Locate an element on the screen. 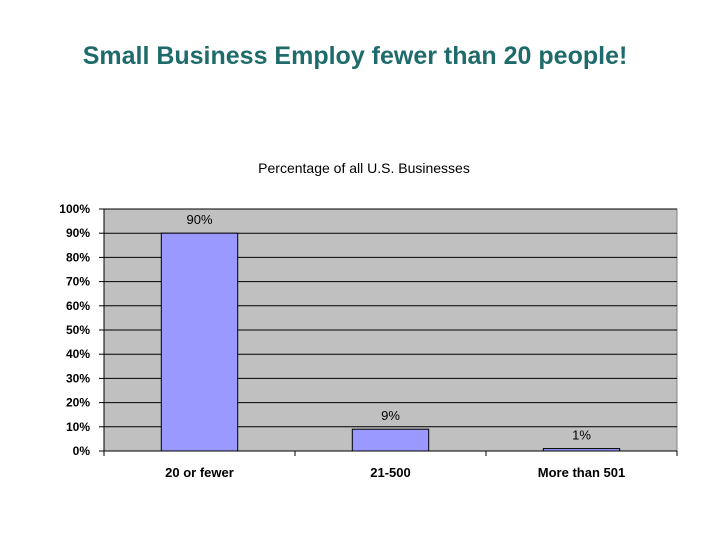  y-axis: 0% 10% 20% 30% 40% 50% 60% 70% 80% 90% 100% is located at coordinates (82, 330).